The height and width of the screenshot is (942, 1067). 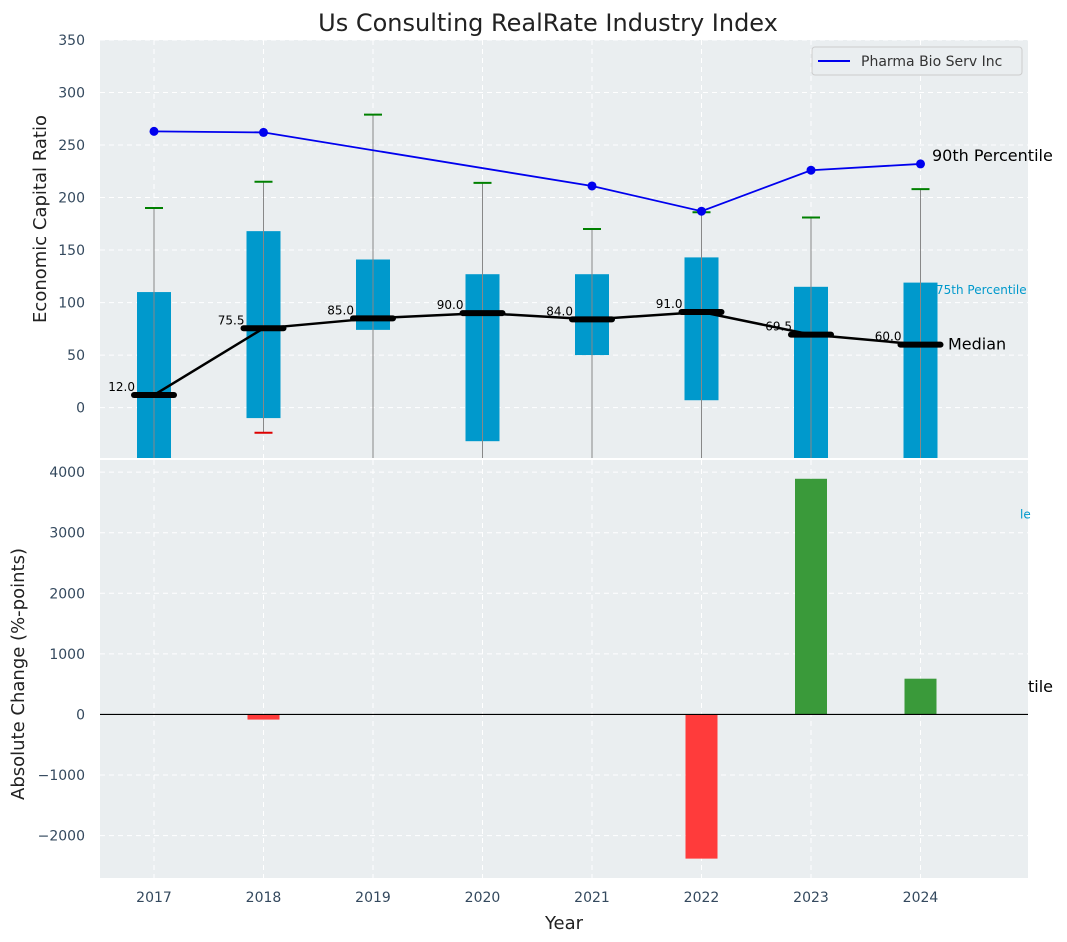 What do you see at coordinates (450, 305) in the screenshot?
I see `median-label-2020: 90.0` at bounding box center [450, 305].